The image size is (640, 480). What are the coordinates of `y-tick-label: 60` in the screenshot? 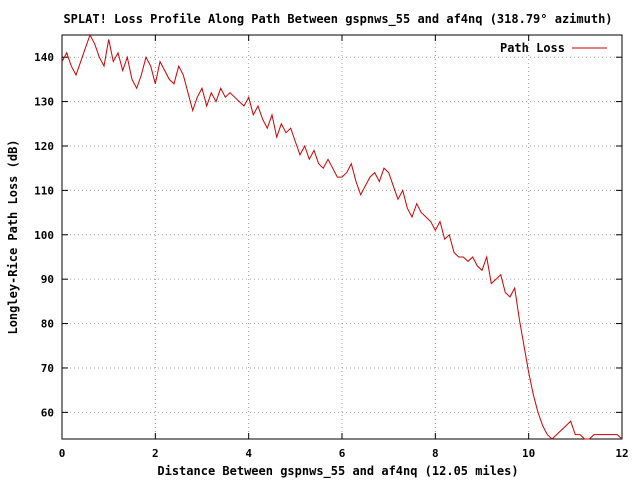 It's located at (47, 412).